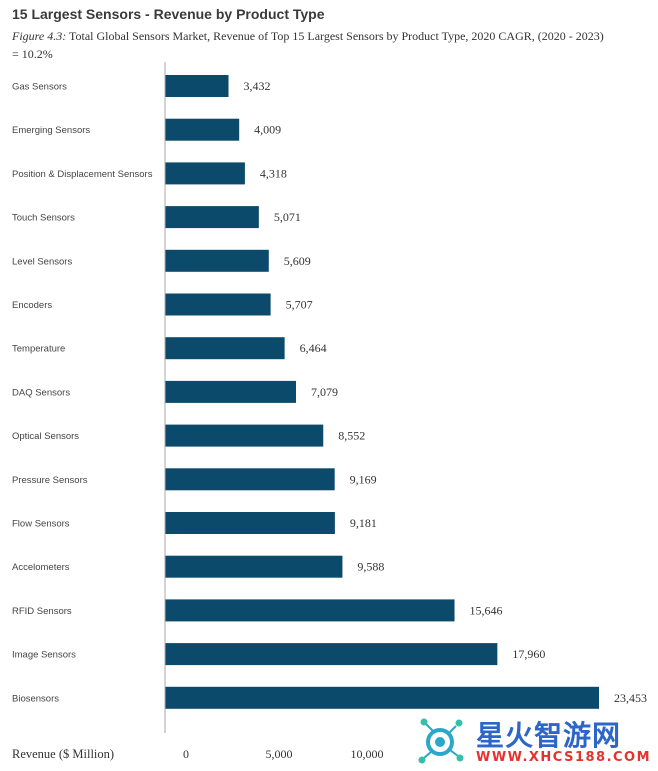 The width and height of the screenshot is (658, 771). I want to click on category-label-accelometers: Accelometers, so click(41, 567).